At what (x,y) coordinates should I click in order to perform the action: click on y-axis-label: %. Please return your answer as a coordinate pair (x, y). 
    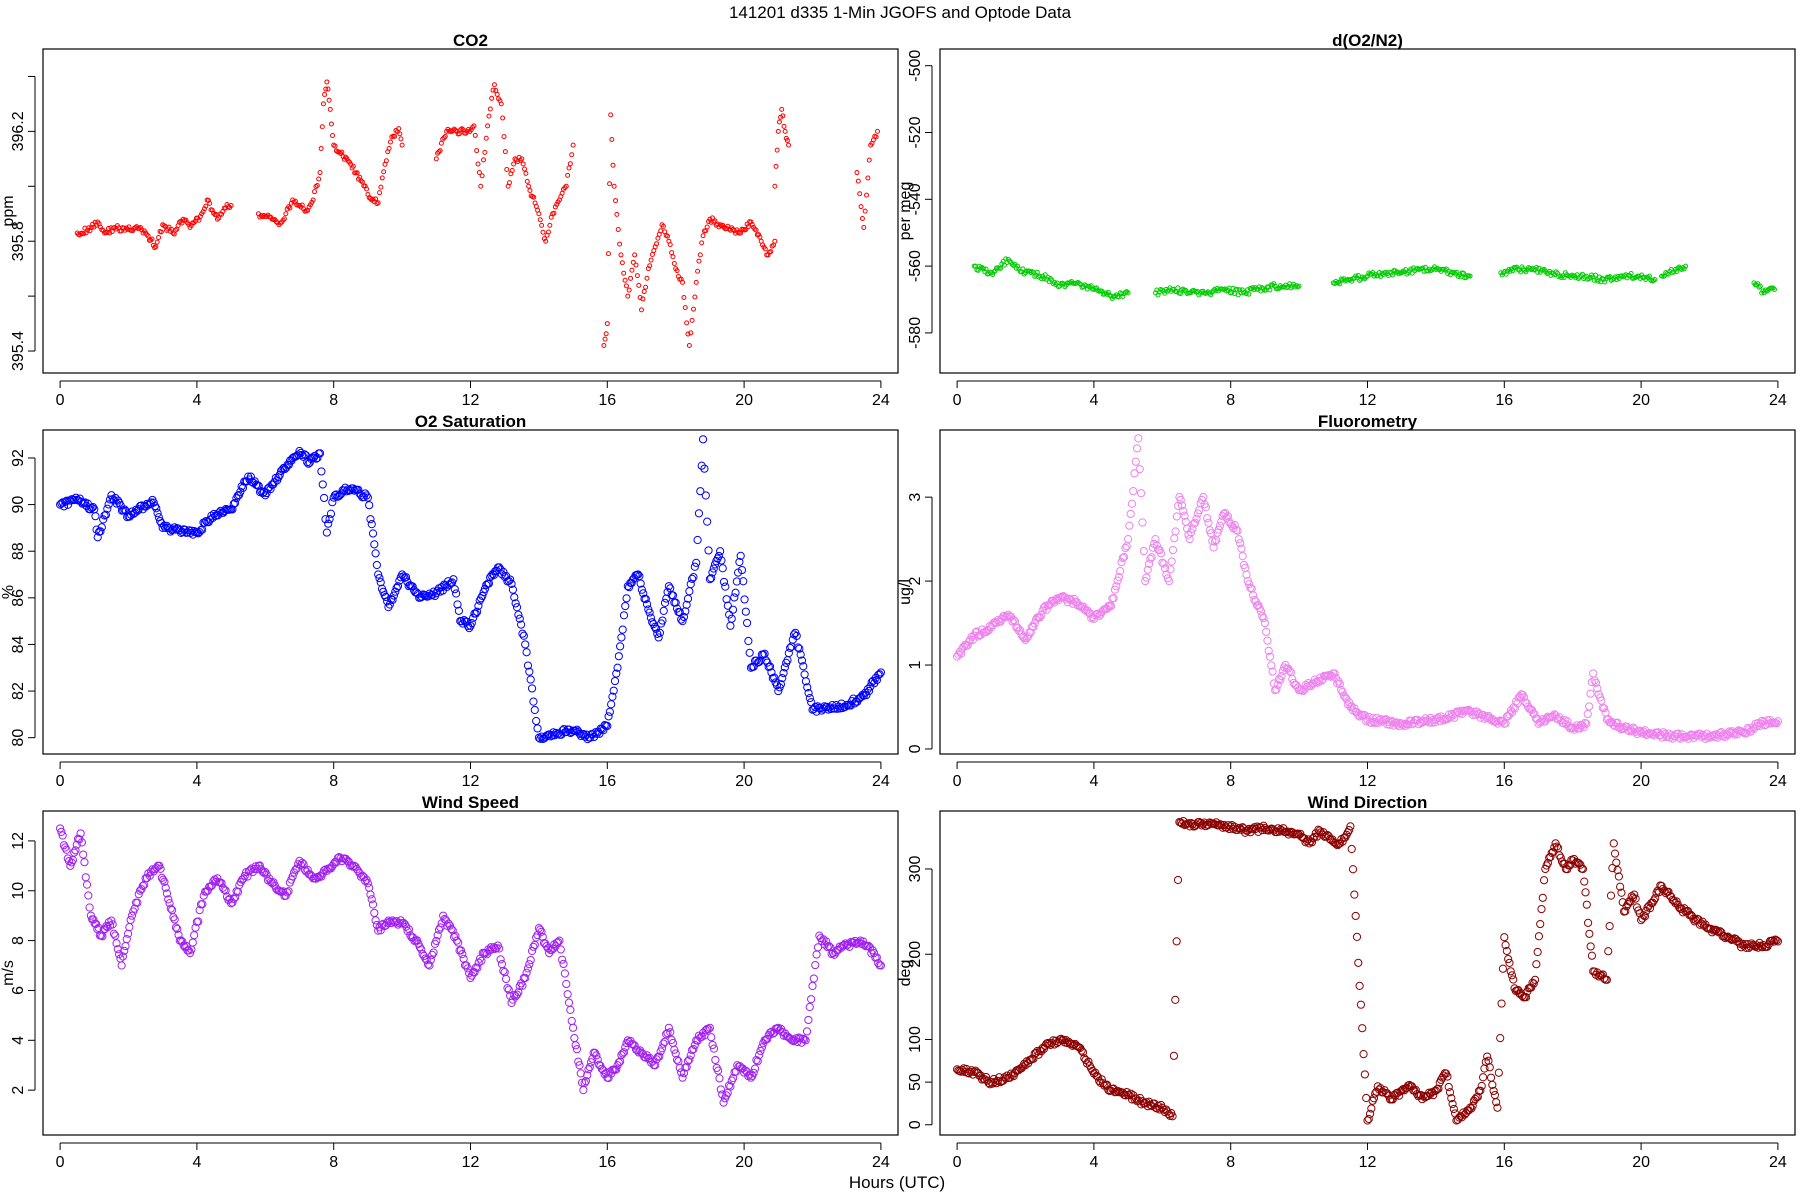
    Looking at the image, I should click on (8, 592).